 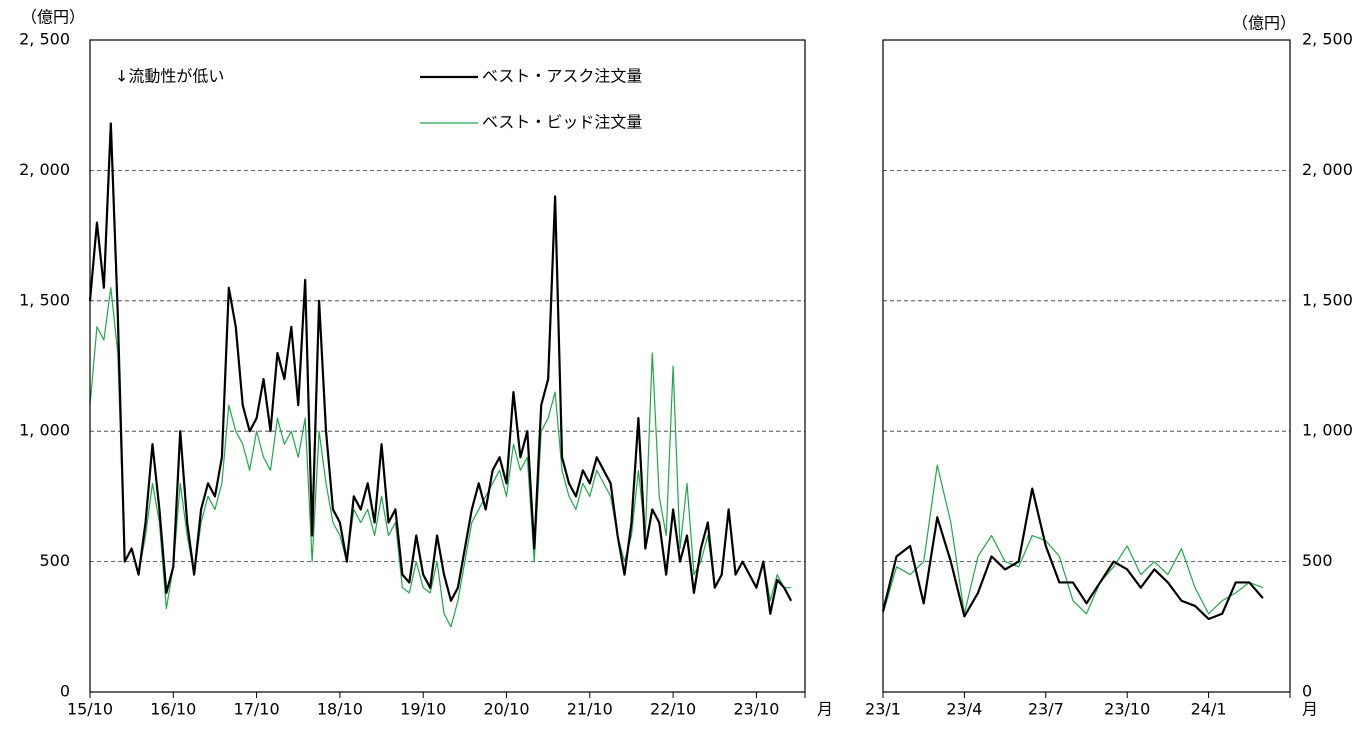 What do you see at coordinates (964, 709) in the screenshot?
I see `x-tick-label: 23/4` at bounding box center [964, 709].